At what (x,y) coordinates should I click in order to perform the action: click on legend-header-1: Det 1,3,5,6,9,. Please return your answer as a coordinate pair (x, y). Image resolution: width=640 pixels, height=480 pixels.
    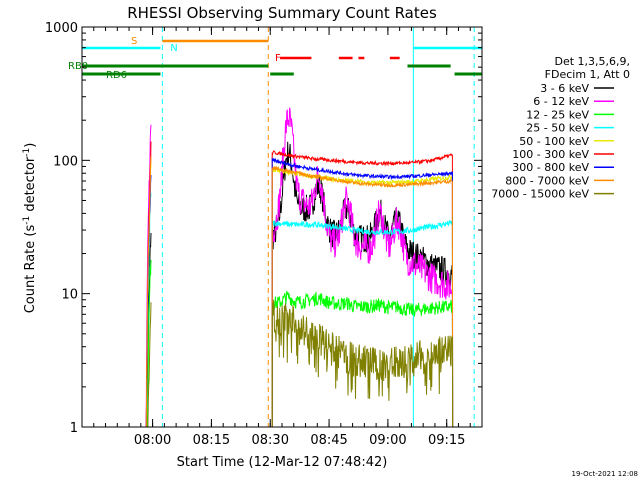
    Looking at the image, I should click on (592, 61).